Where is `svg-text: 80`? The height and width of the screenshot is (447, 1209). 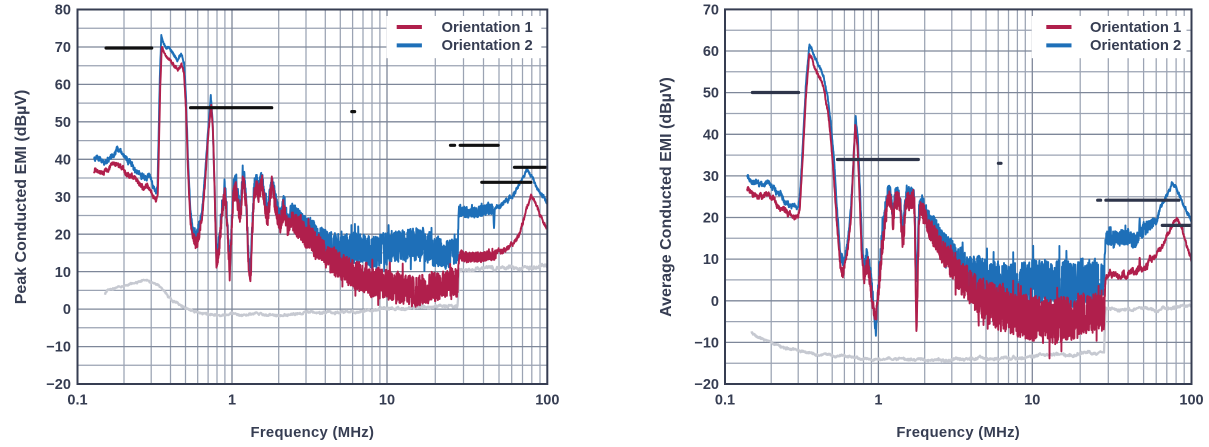 svg-text: 80 is located at coordinates (63, 11).